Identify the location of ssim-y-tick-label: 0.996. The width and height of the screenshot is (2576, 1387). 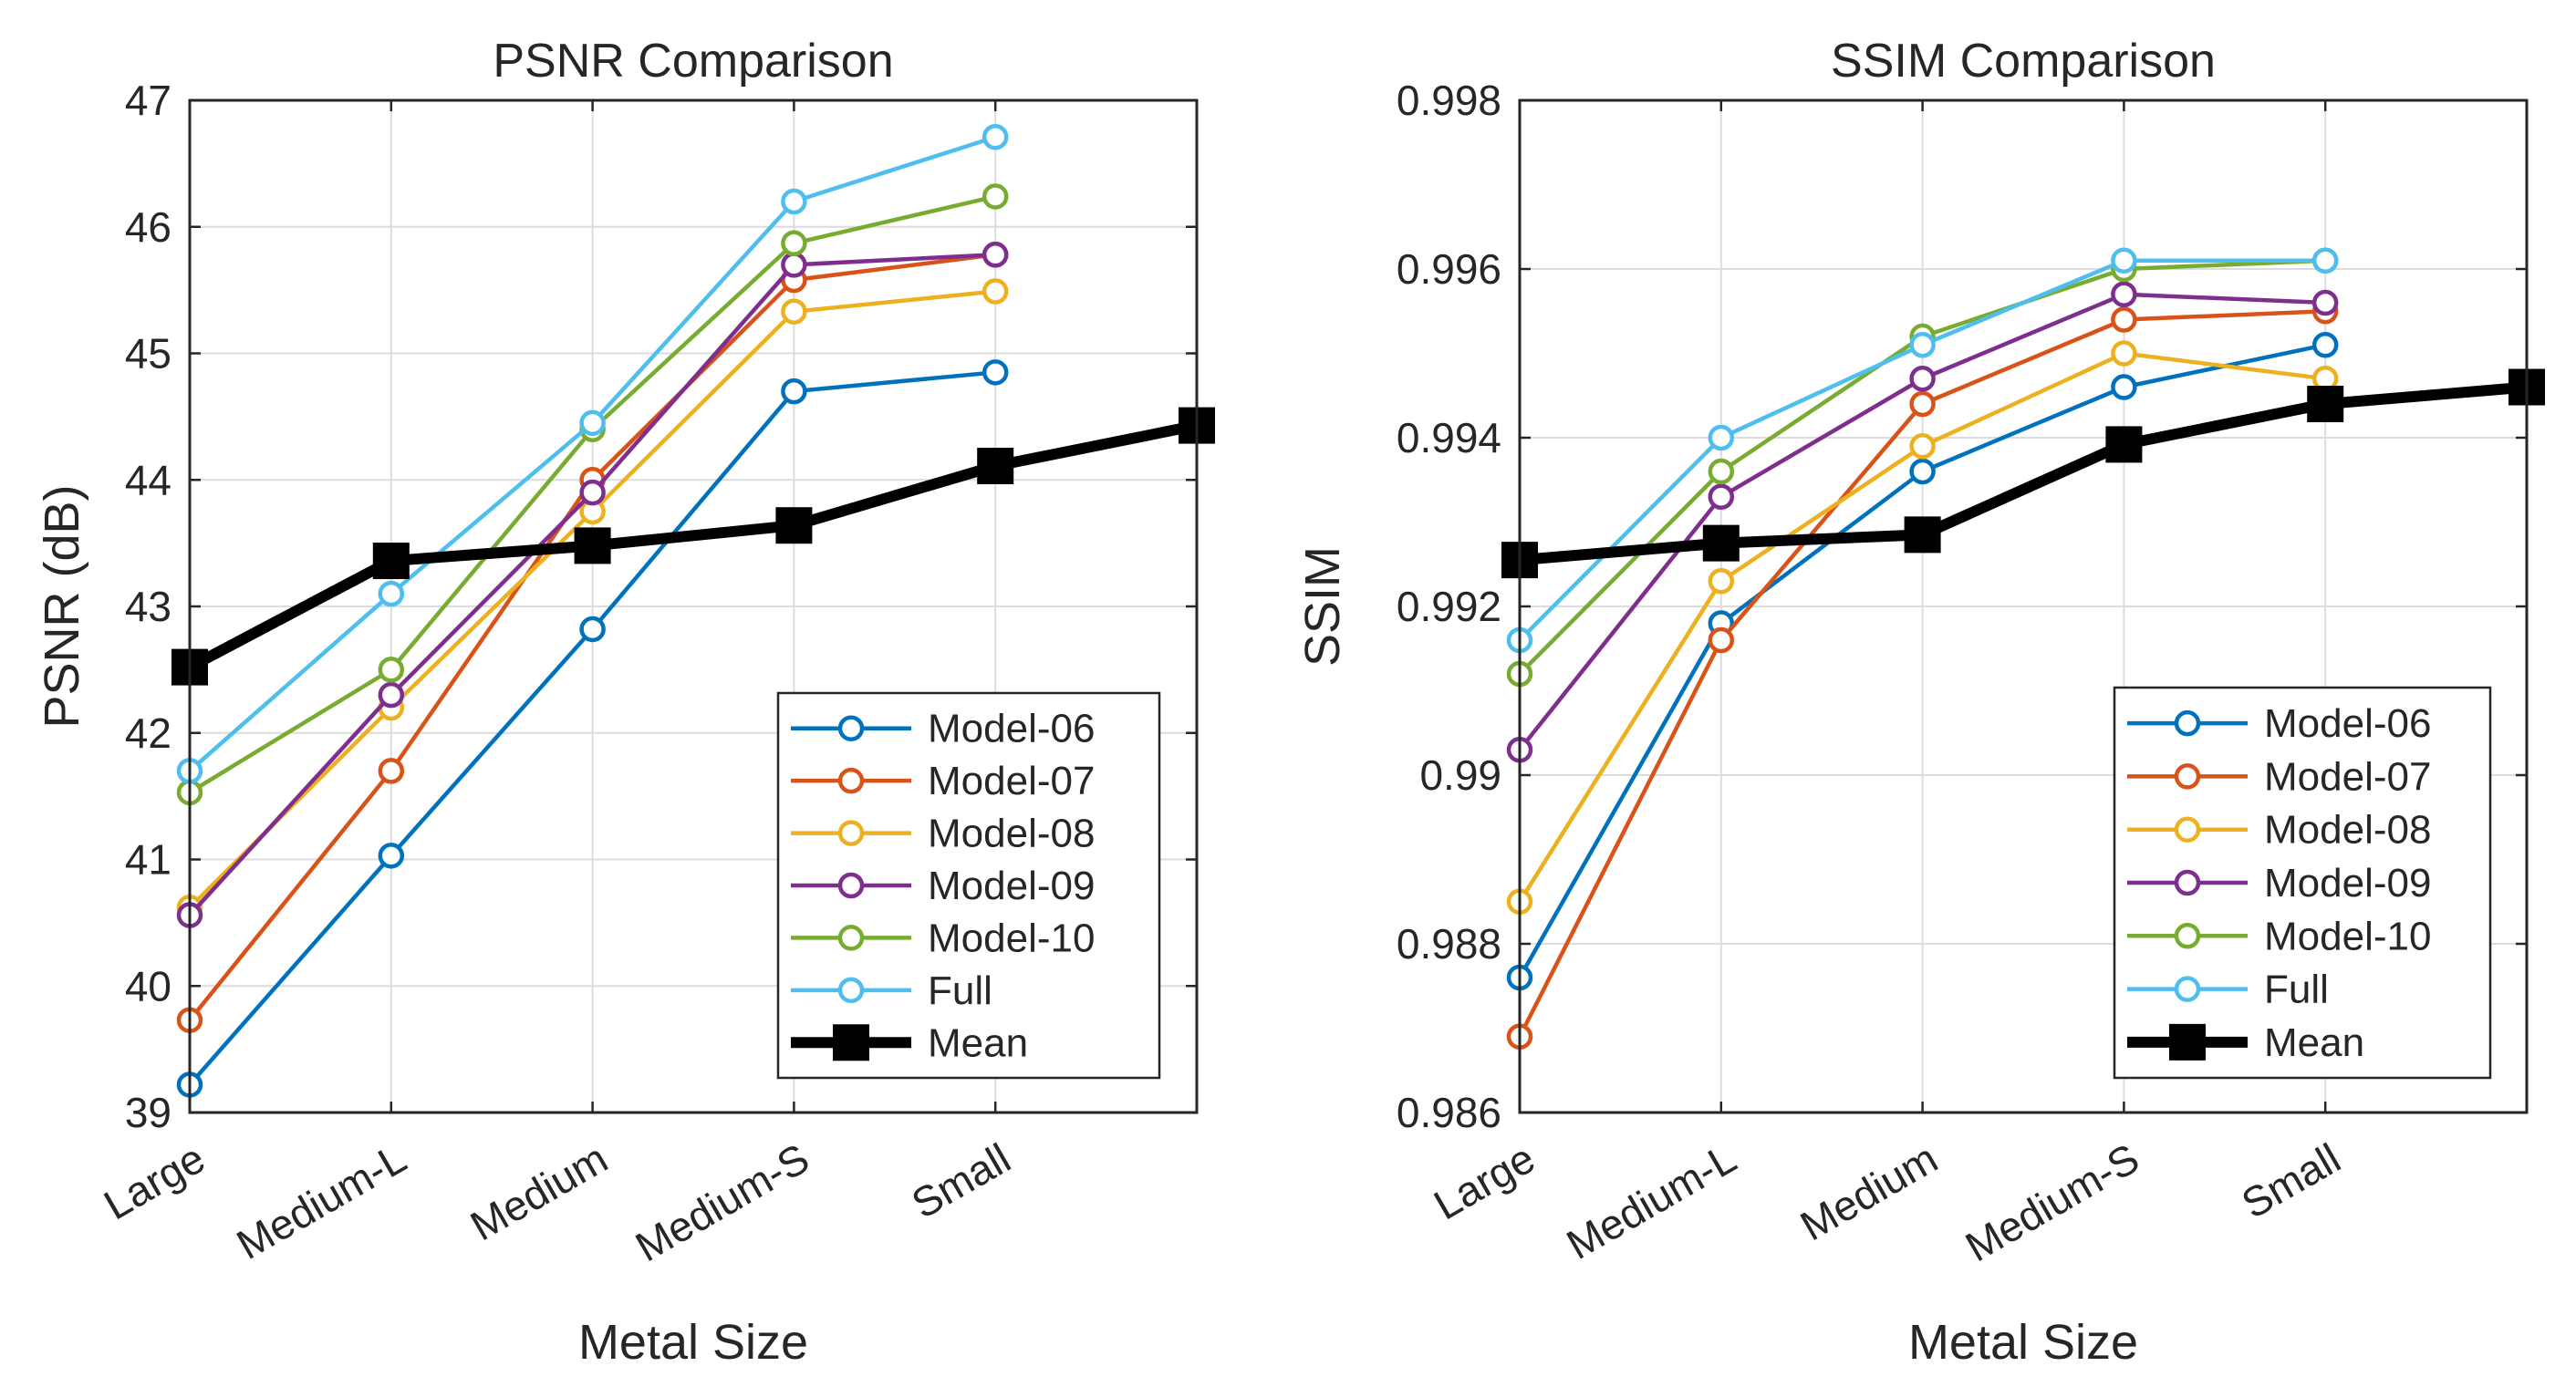
(1449, 269).